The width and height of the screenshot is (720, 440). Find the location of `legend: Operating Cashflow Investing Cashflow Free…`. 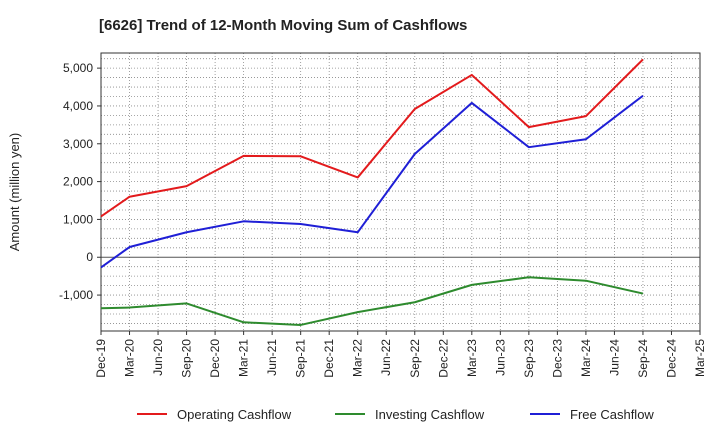

legend: Operating Cashflow Investing Cashflow Free… is located at coordinates (395, 414).